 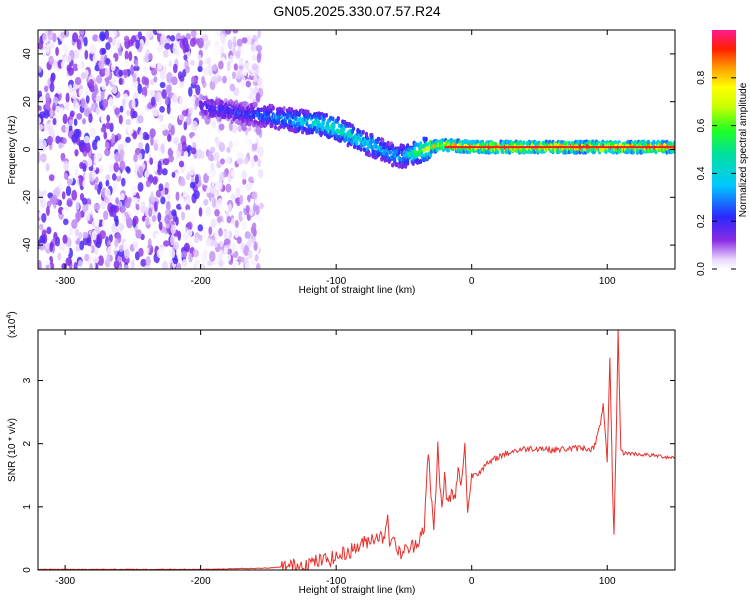 What do you see at coordinates (12, 150) in the screenshot?
I see `spectrogram-y-axis-label: Frequency (Hz)` at bounding box center [12, 150].